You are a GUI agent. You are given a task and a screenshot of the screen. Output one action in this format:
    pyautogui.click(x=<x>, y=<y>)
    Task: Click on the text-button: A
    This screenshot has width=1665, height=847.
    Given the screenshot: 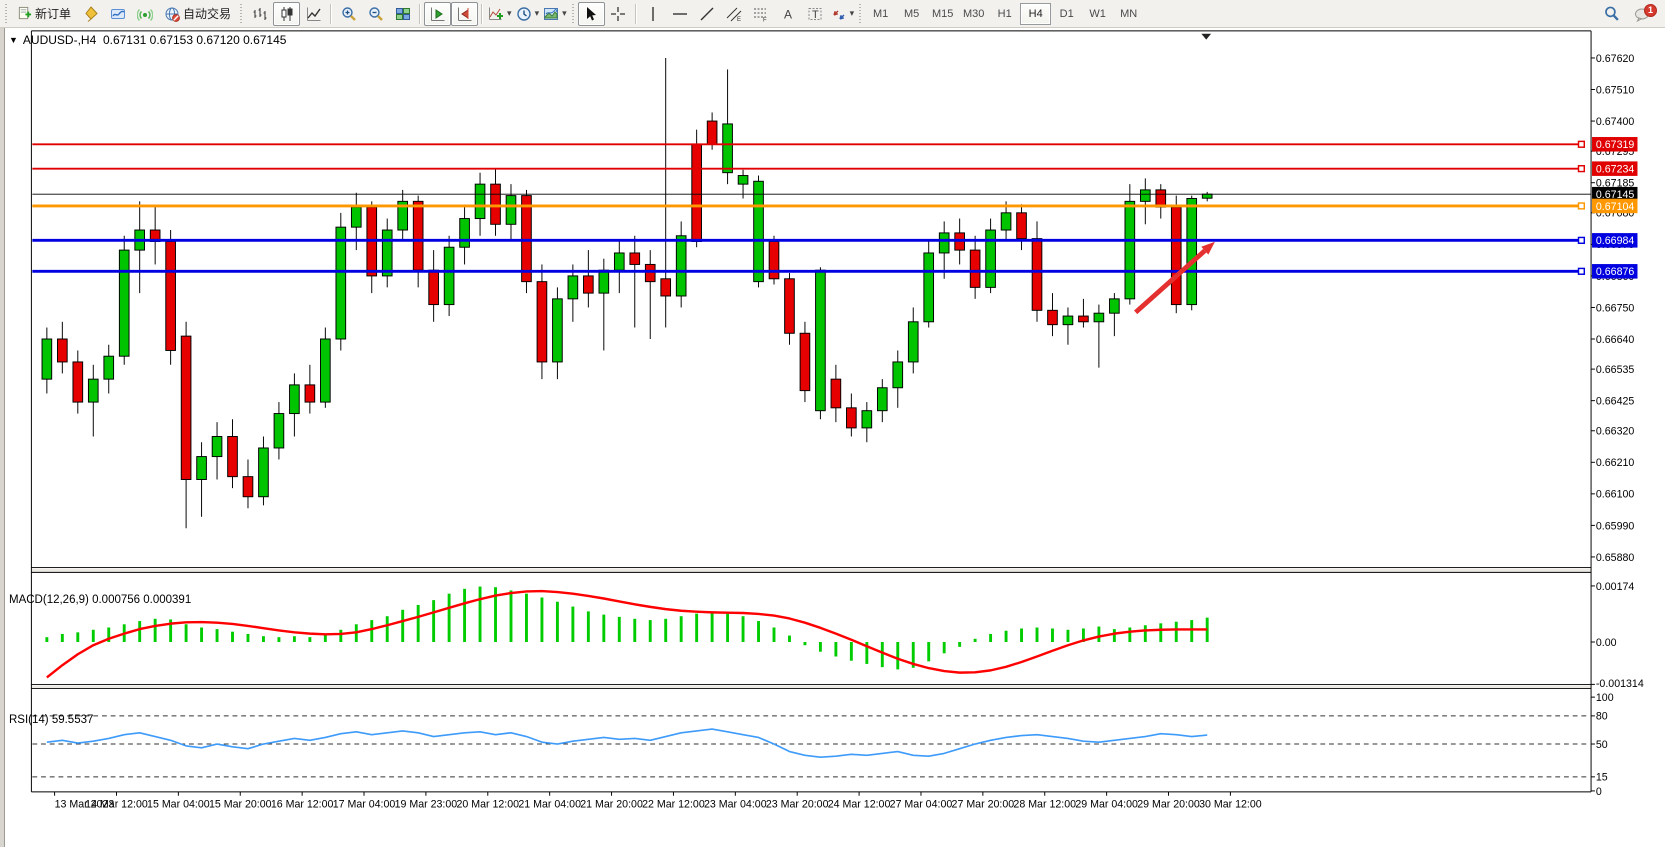 What is the action you would take?
    pyautogui.click(x=788, y=14)
    